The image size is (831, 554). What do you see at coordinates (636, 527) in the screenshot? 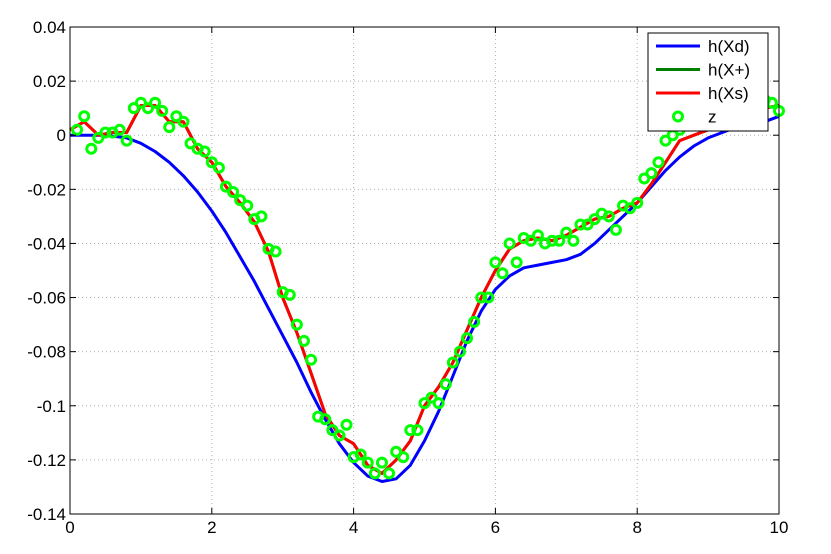
I see `x-tick-label: 8` at bounding box center [636, 527].